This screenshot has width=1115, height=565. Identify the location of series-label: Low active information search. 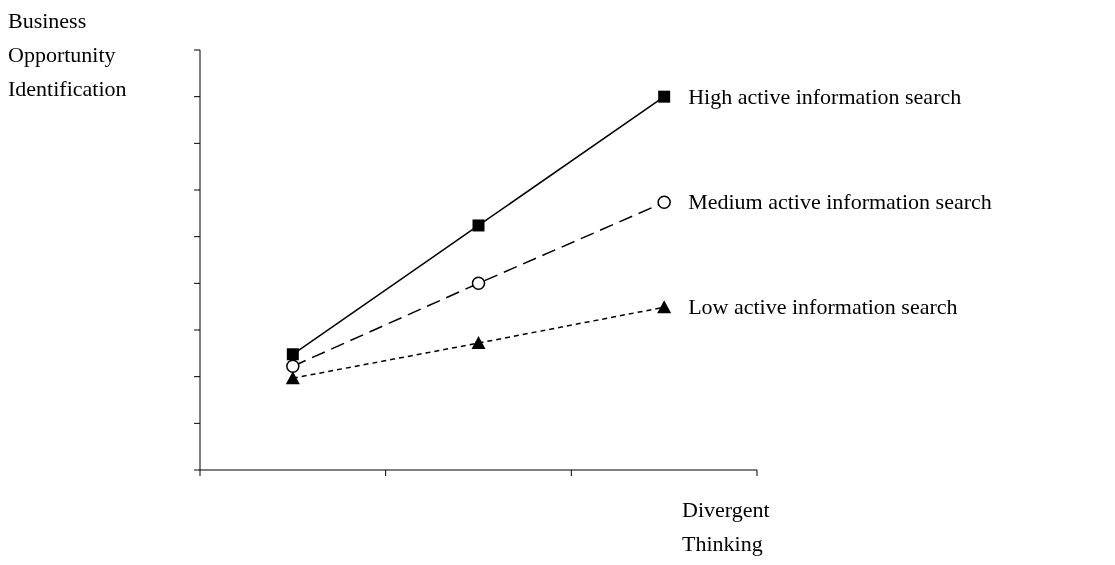
(823, 307).